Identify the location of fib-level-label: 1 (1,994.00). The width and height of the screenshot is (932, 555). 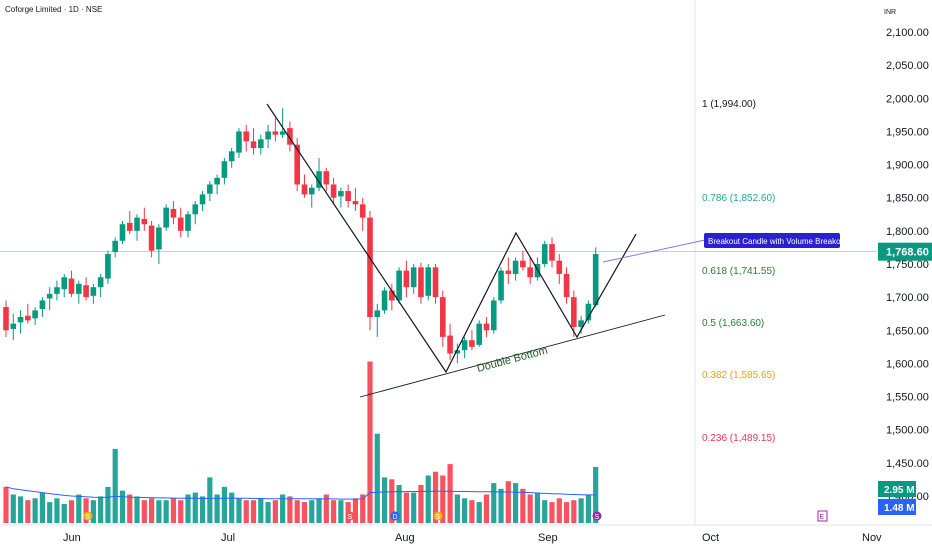
(729, 104).